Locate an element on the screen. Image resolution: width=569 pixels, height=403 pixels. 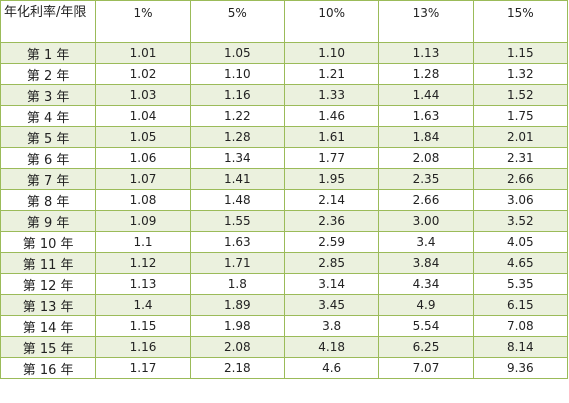
multiplier-cell: 1.09 is located at coordinates (143, 221).